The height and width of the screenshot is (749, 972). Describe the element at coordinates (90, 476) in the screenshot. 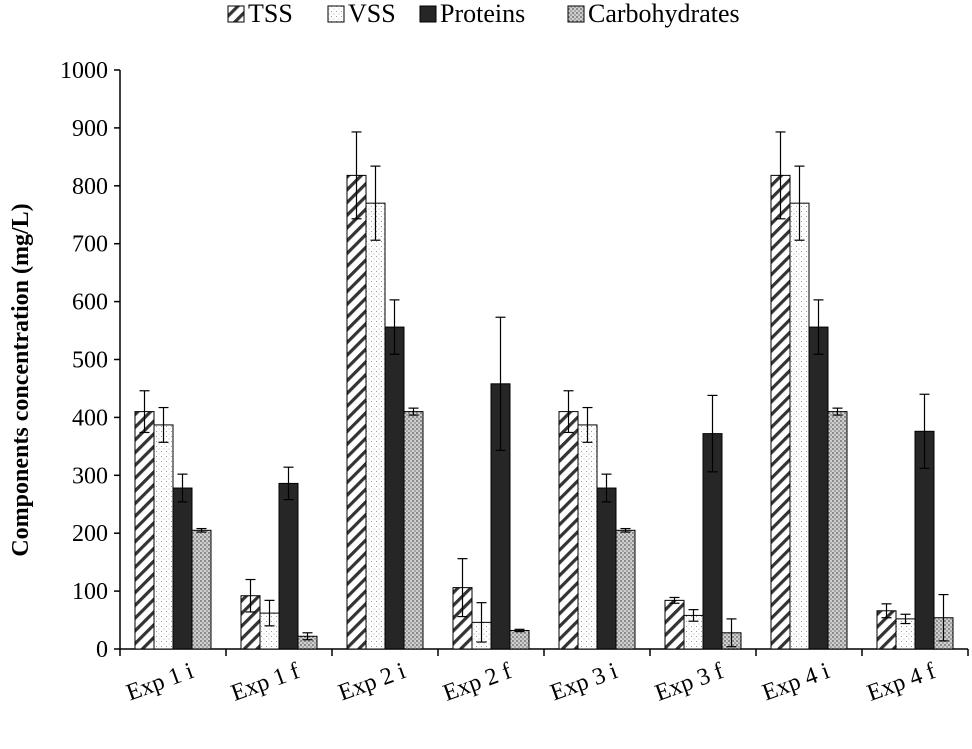

I see `y-tick-label: 300` at that location.